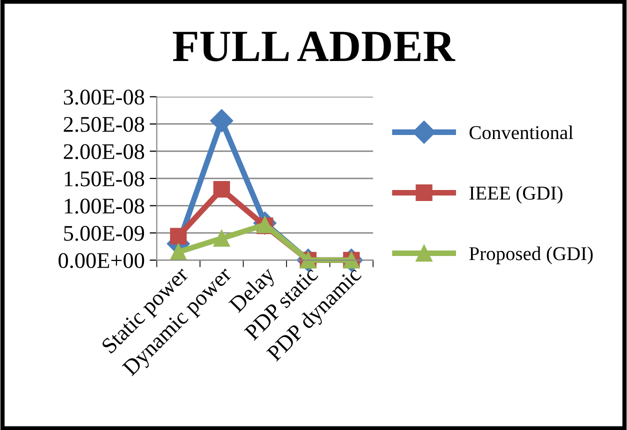  Describe the element at coordinates (101, 260) in the screenshot. I see `y-tick-label: 0.00E+00` at that location.